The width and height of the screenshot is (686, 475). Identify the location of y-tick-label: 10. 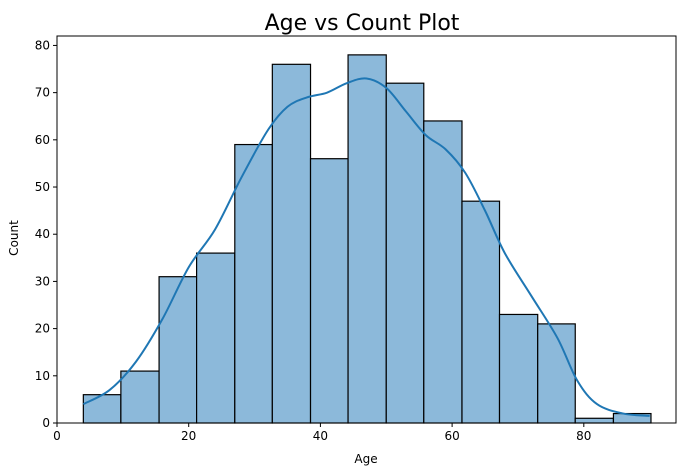
(42, 376).